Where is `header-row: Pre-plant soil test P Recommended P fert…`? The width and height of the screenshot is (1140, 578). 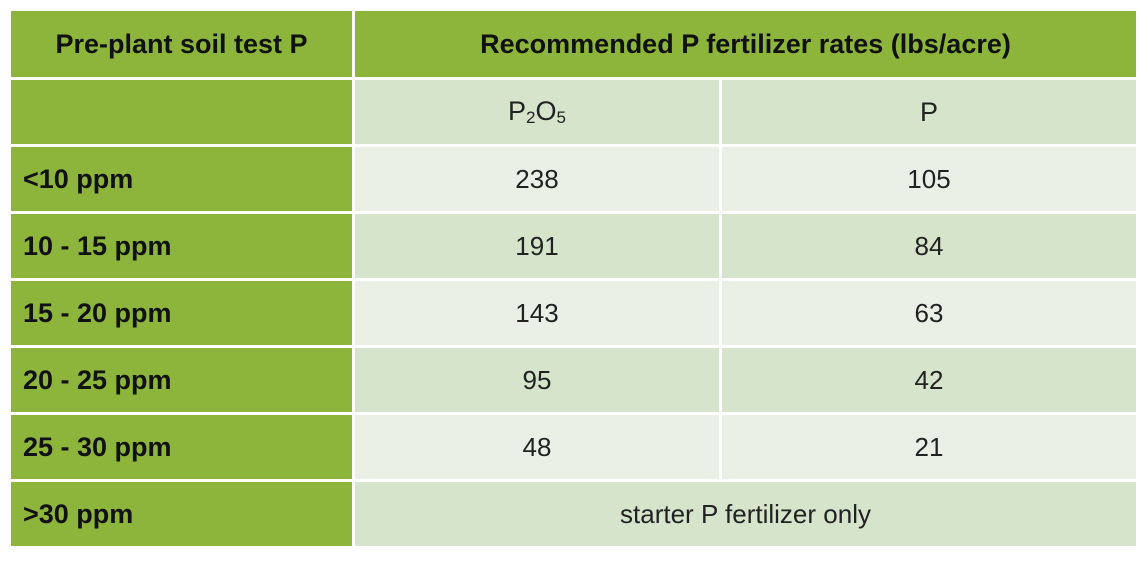 header-row: Pre-plant soil test P Recommended P fert… is located at coordinates (573, 44).